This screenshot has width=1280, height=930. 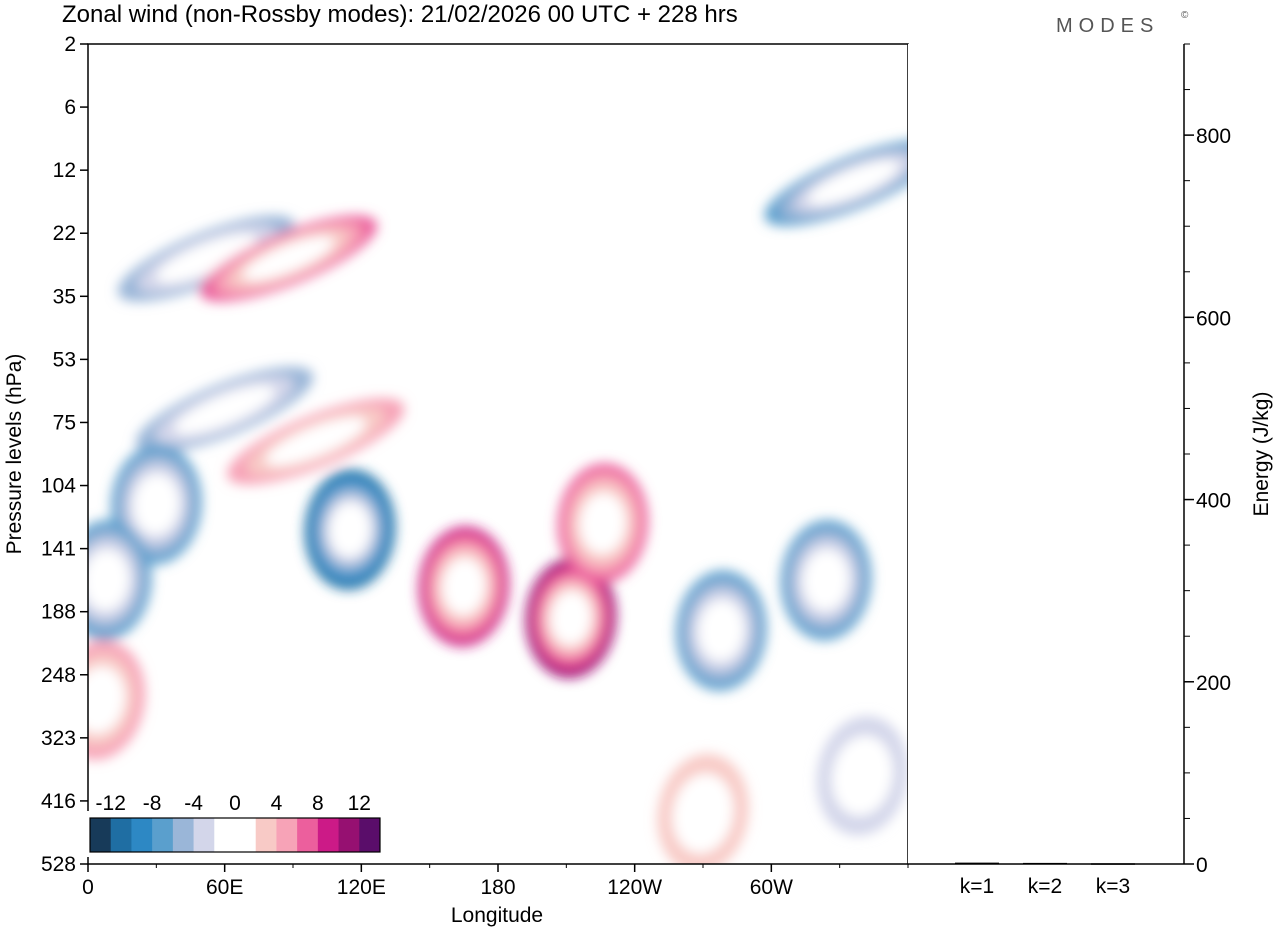 I want to click on field-feature-positive-band-mid, so click(x=316, y=441).